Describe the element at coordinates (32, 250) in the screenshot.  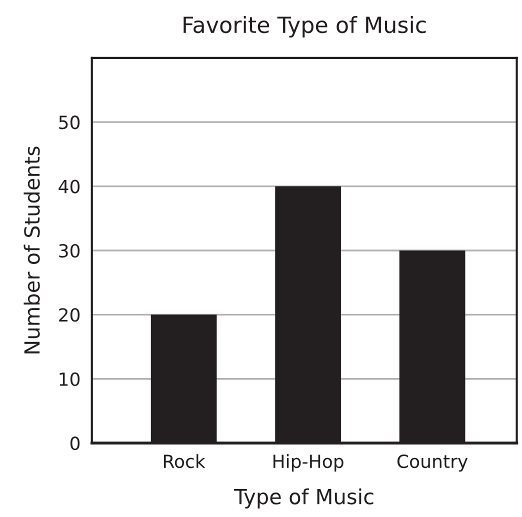
I see `y-axis-title: Number of Students` at that location.